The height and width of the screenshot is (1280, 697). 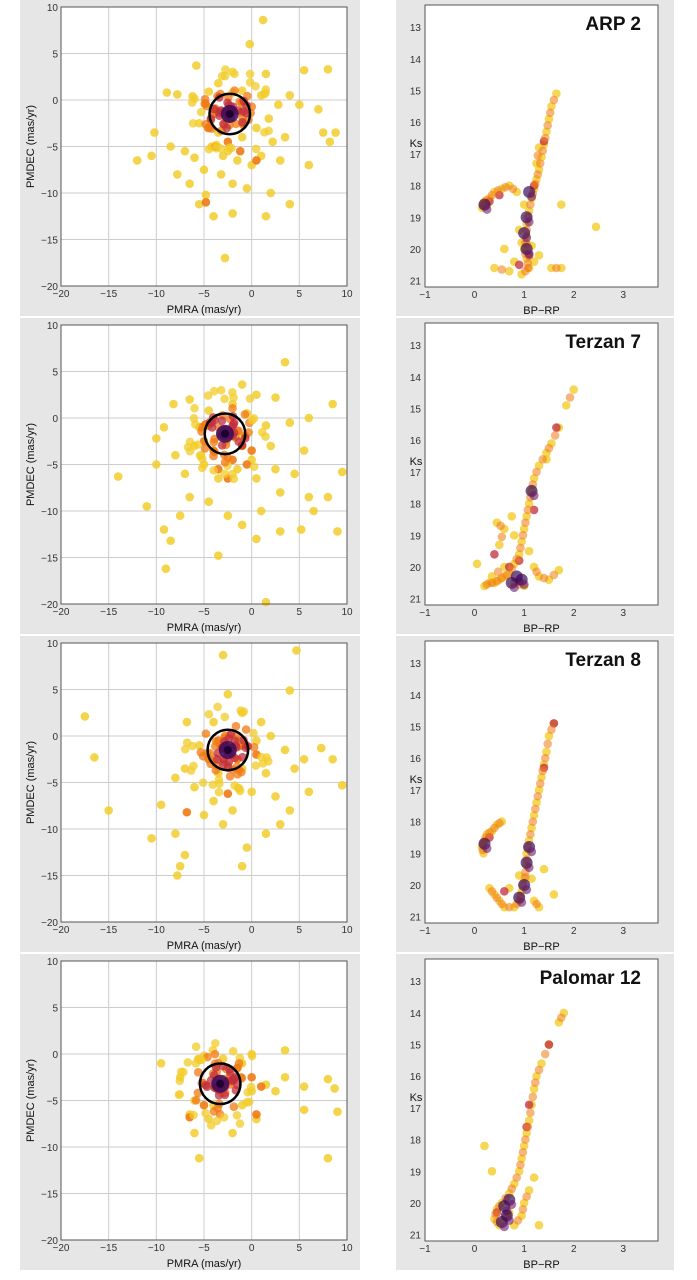 I want to click on cluster-name: Palomar 12, so click(x=590, y=978).